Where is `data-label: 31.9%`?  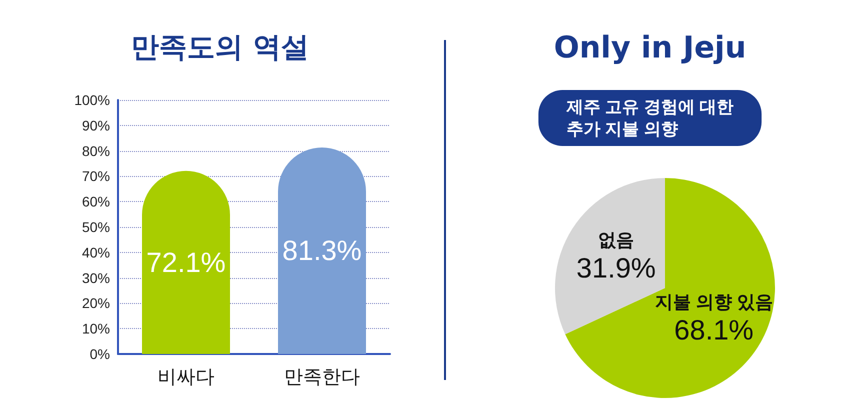 data-label: 31.9% is located at coordinates (616, 268).